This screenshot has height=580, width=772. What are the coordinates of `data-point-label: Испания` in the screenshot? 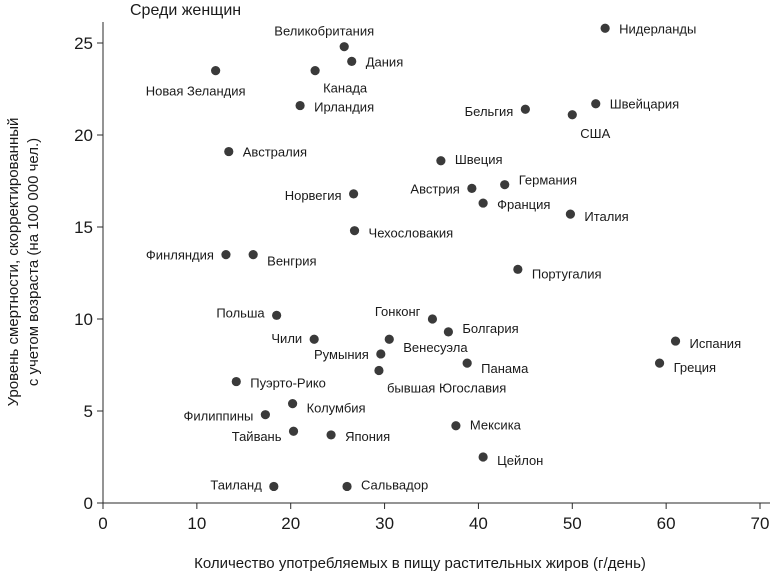 It's located at (716, 343).